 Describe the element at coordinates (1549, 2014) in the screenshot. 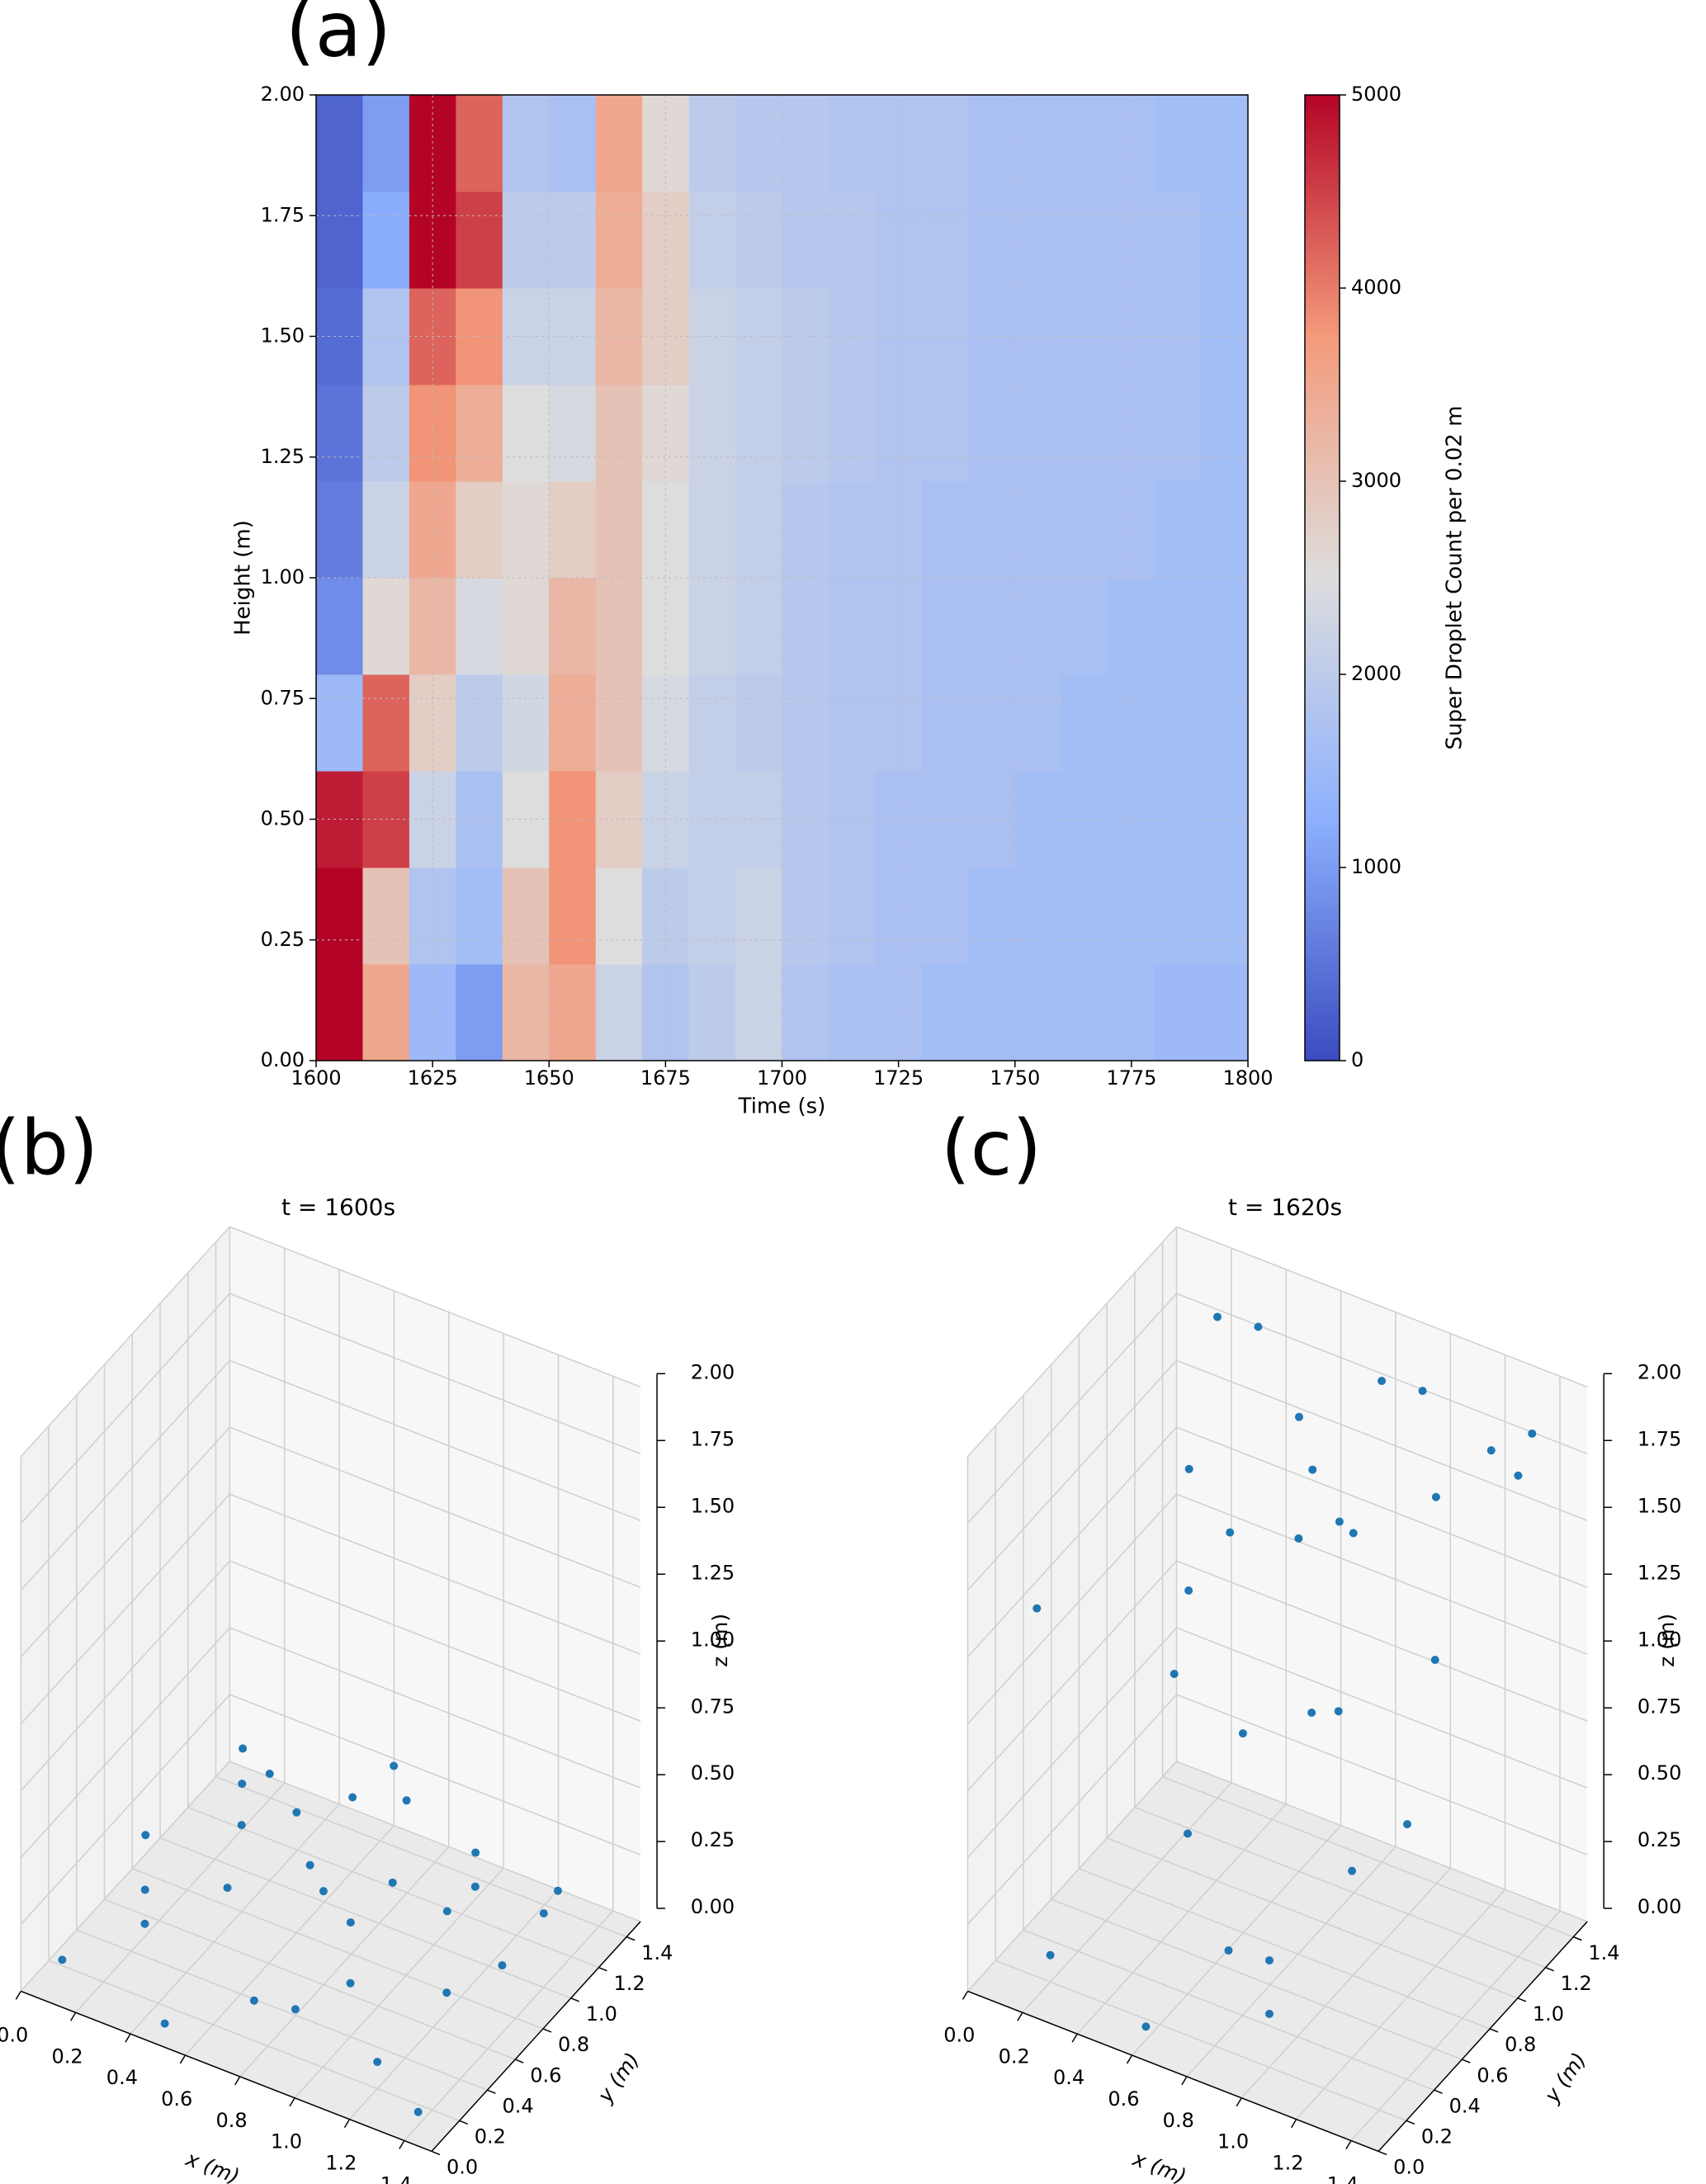

I see `y-tick-label: 1.0` at that location.